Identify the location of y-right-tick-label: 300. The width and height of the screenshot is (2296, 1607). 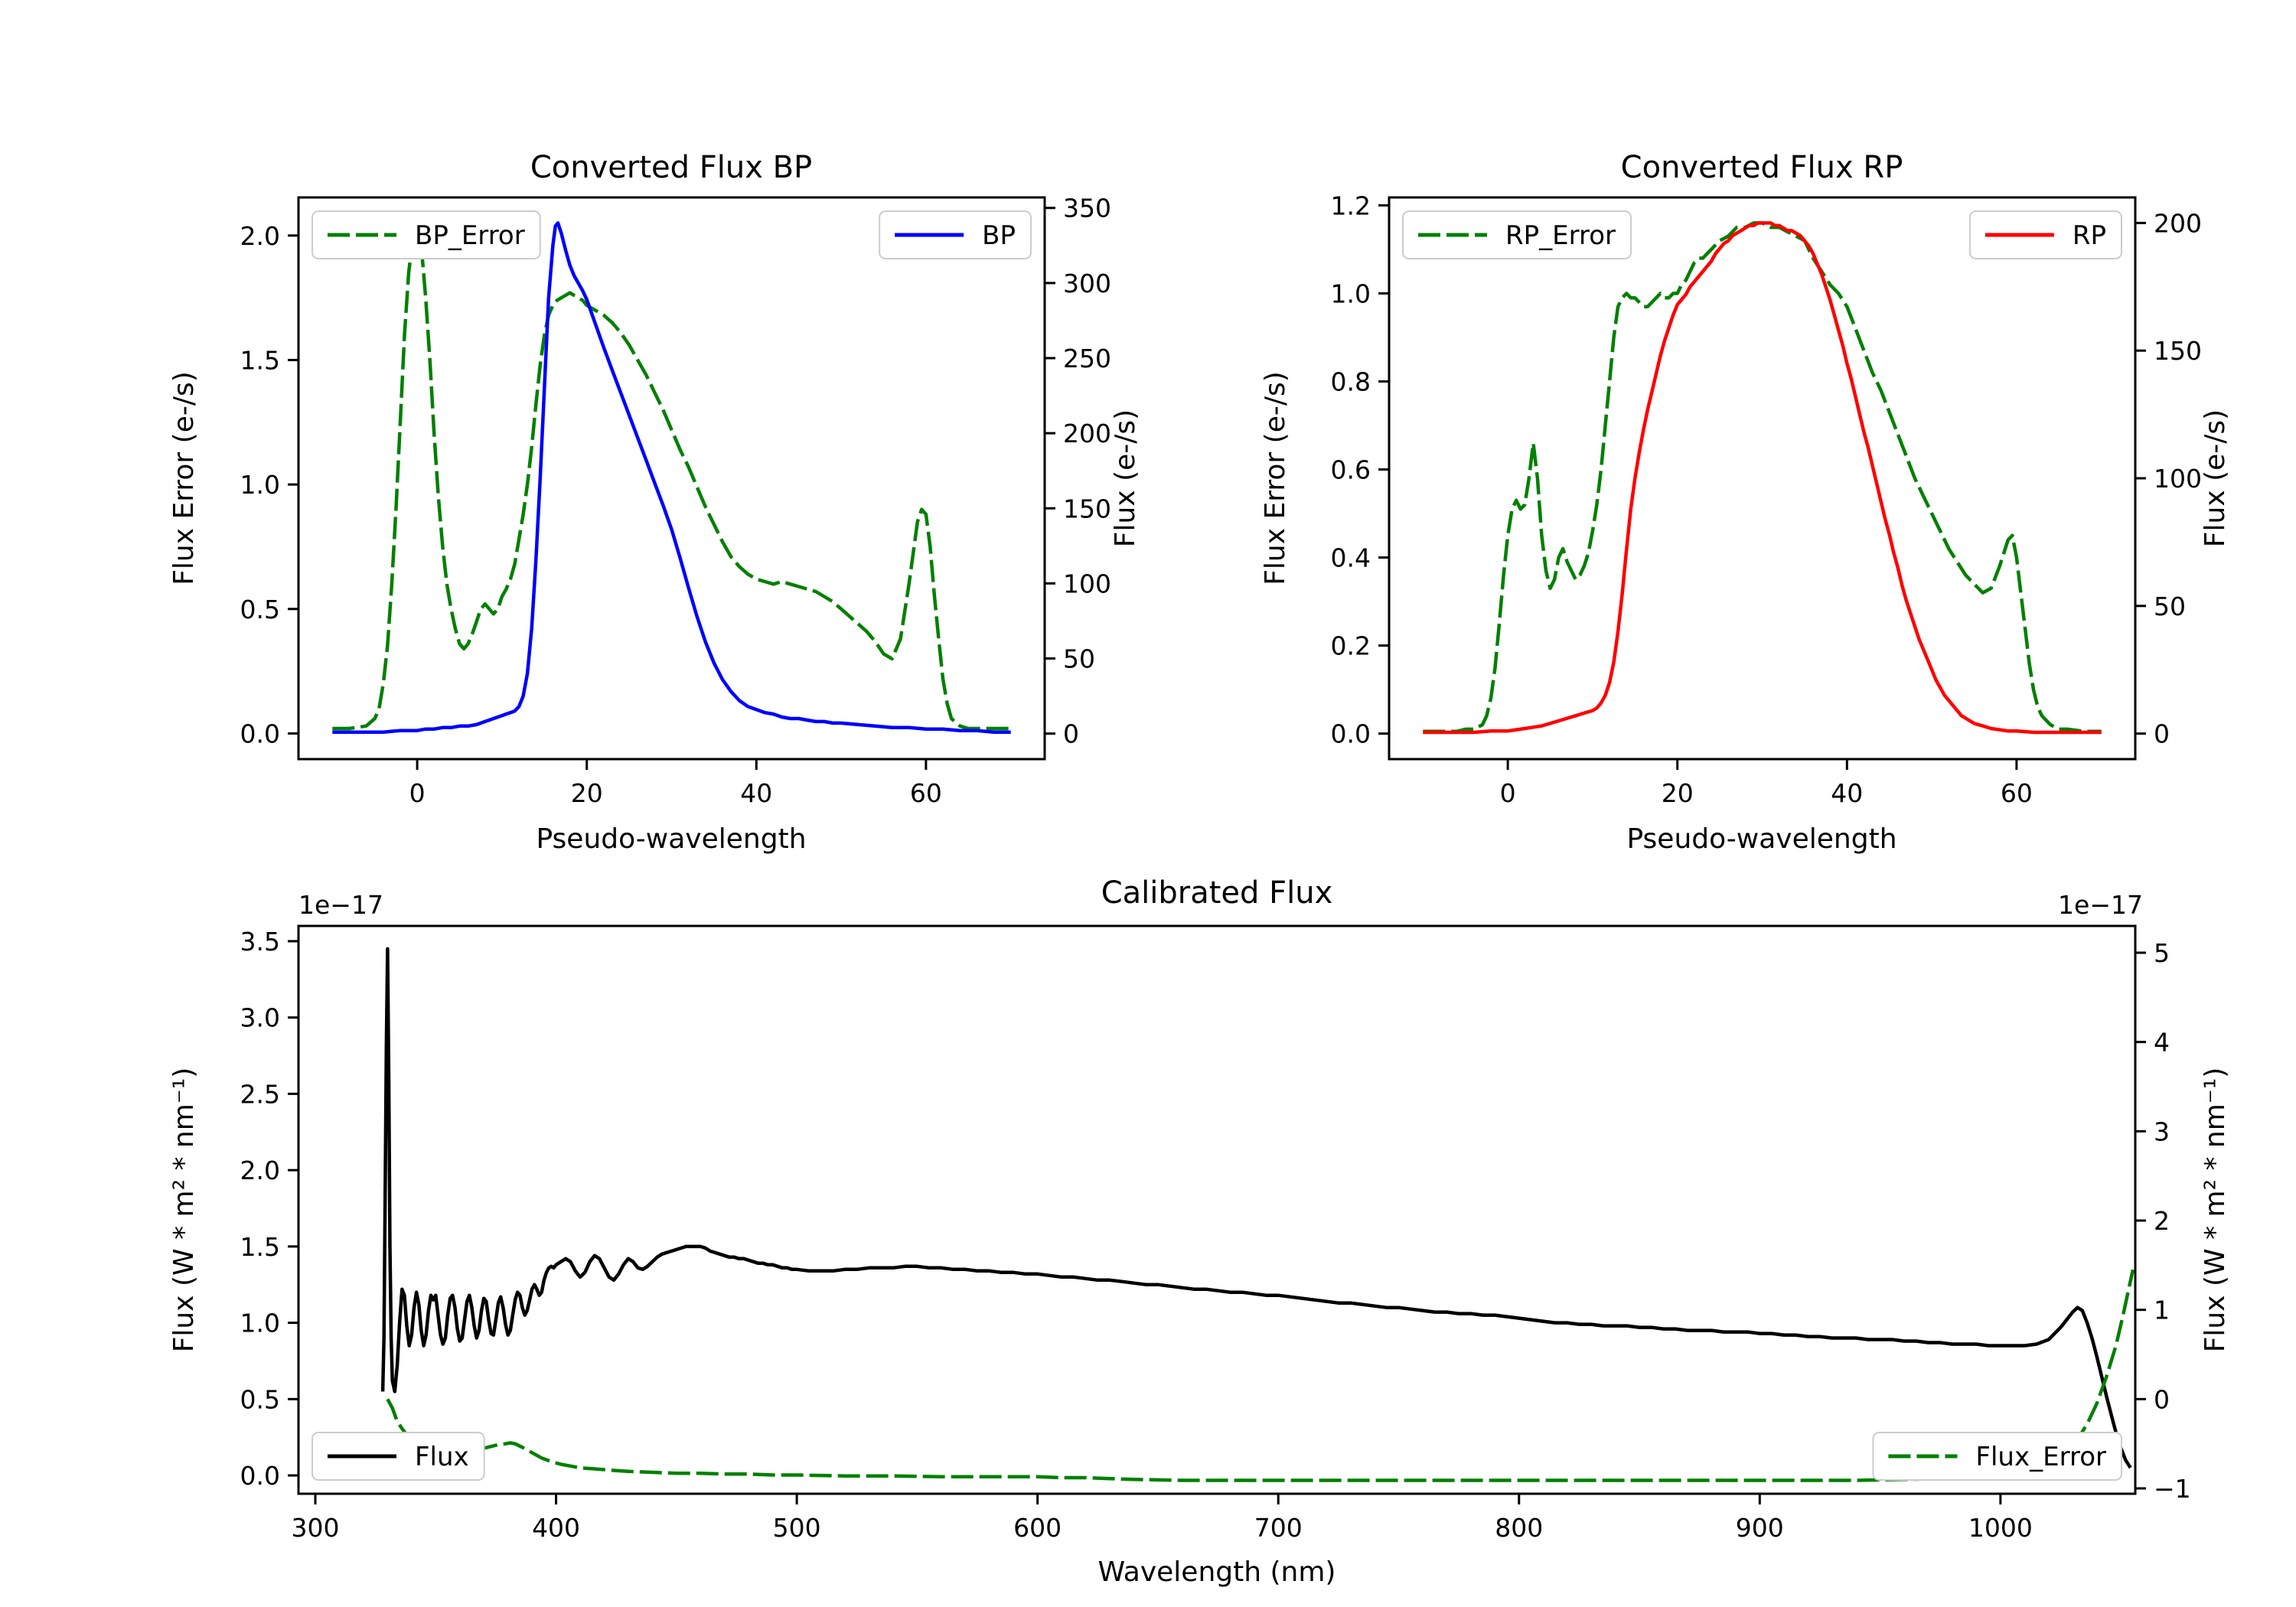
(1087, 283).